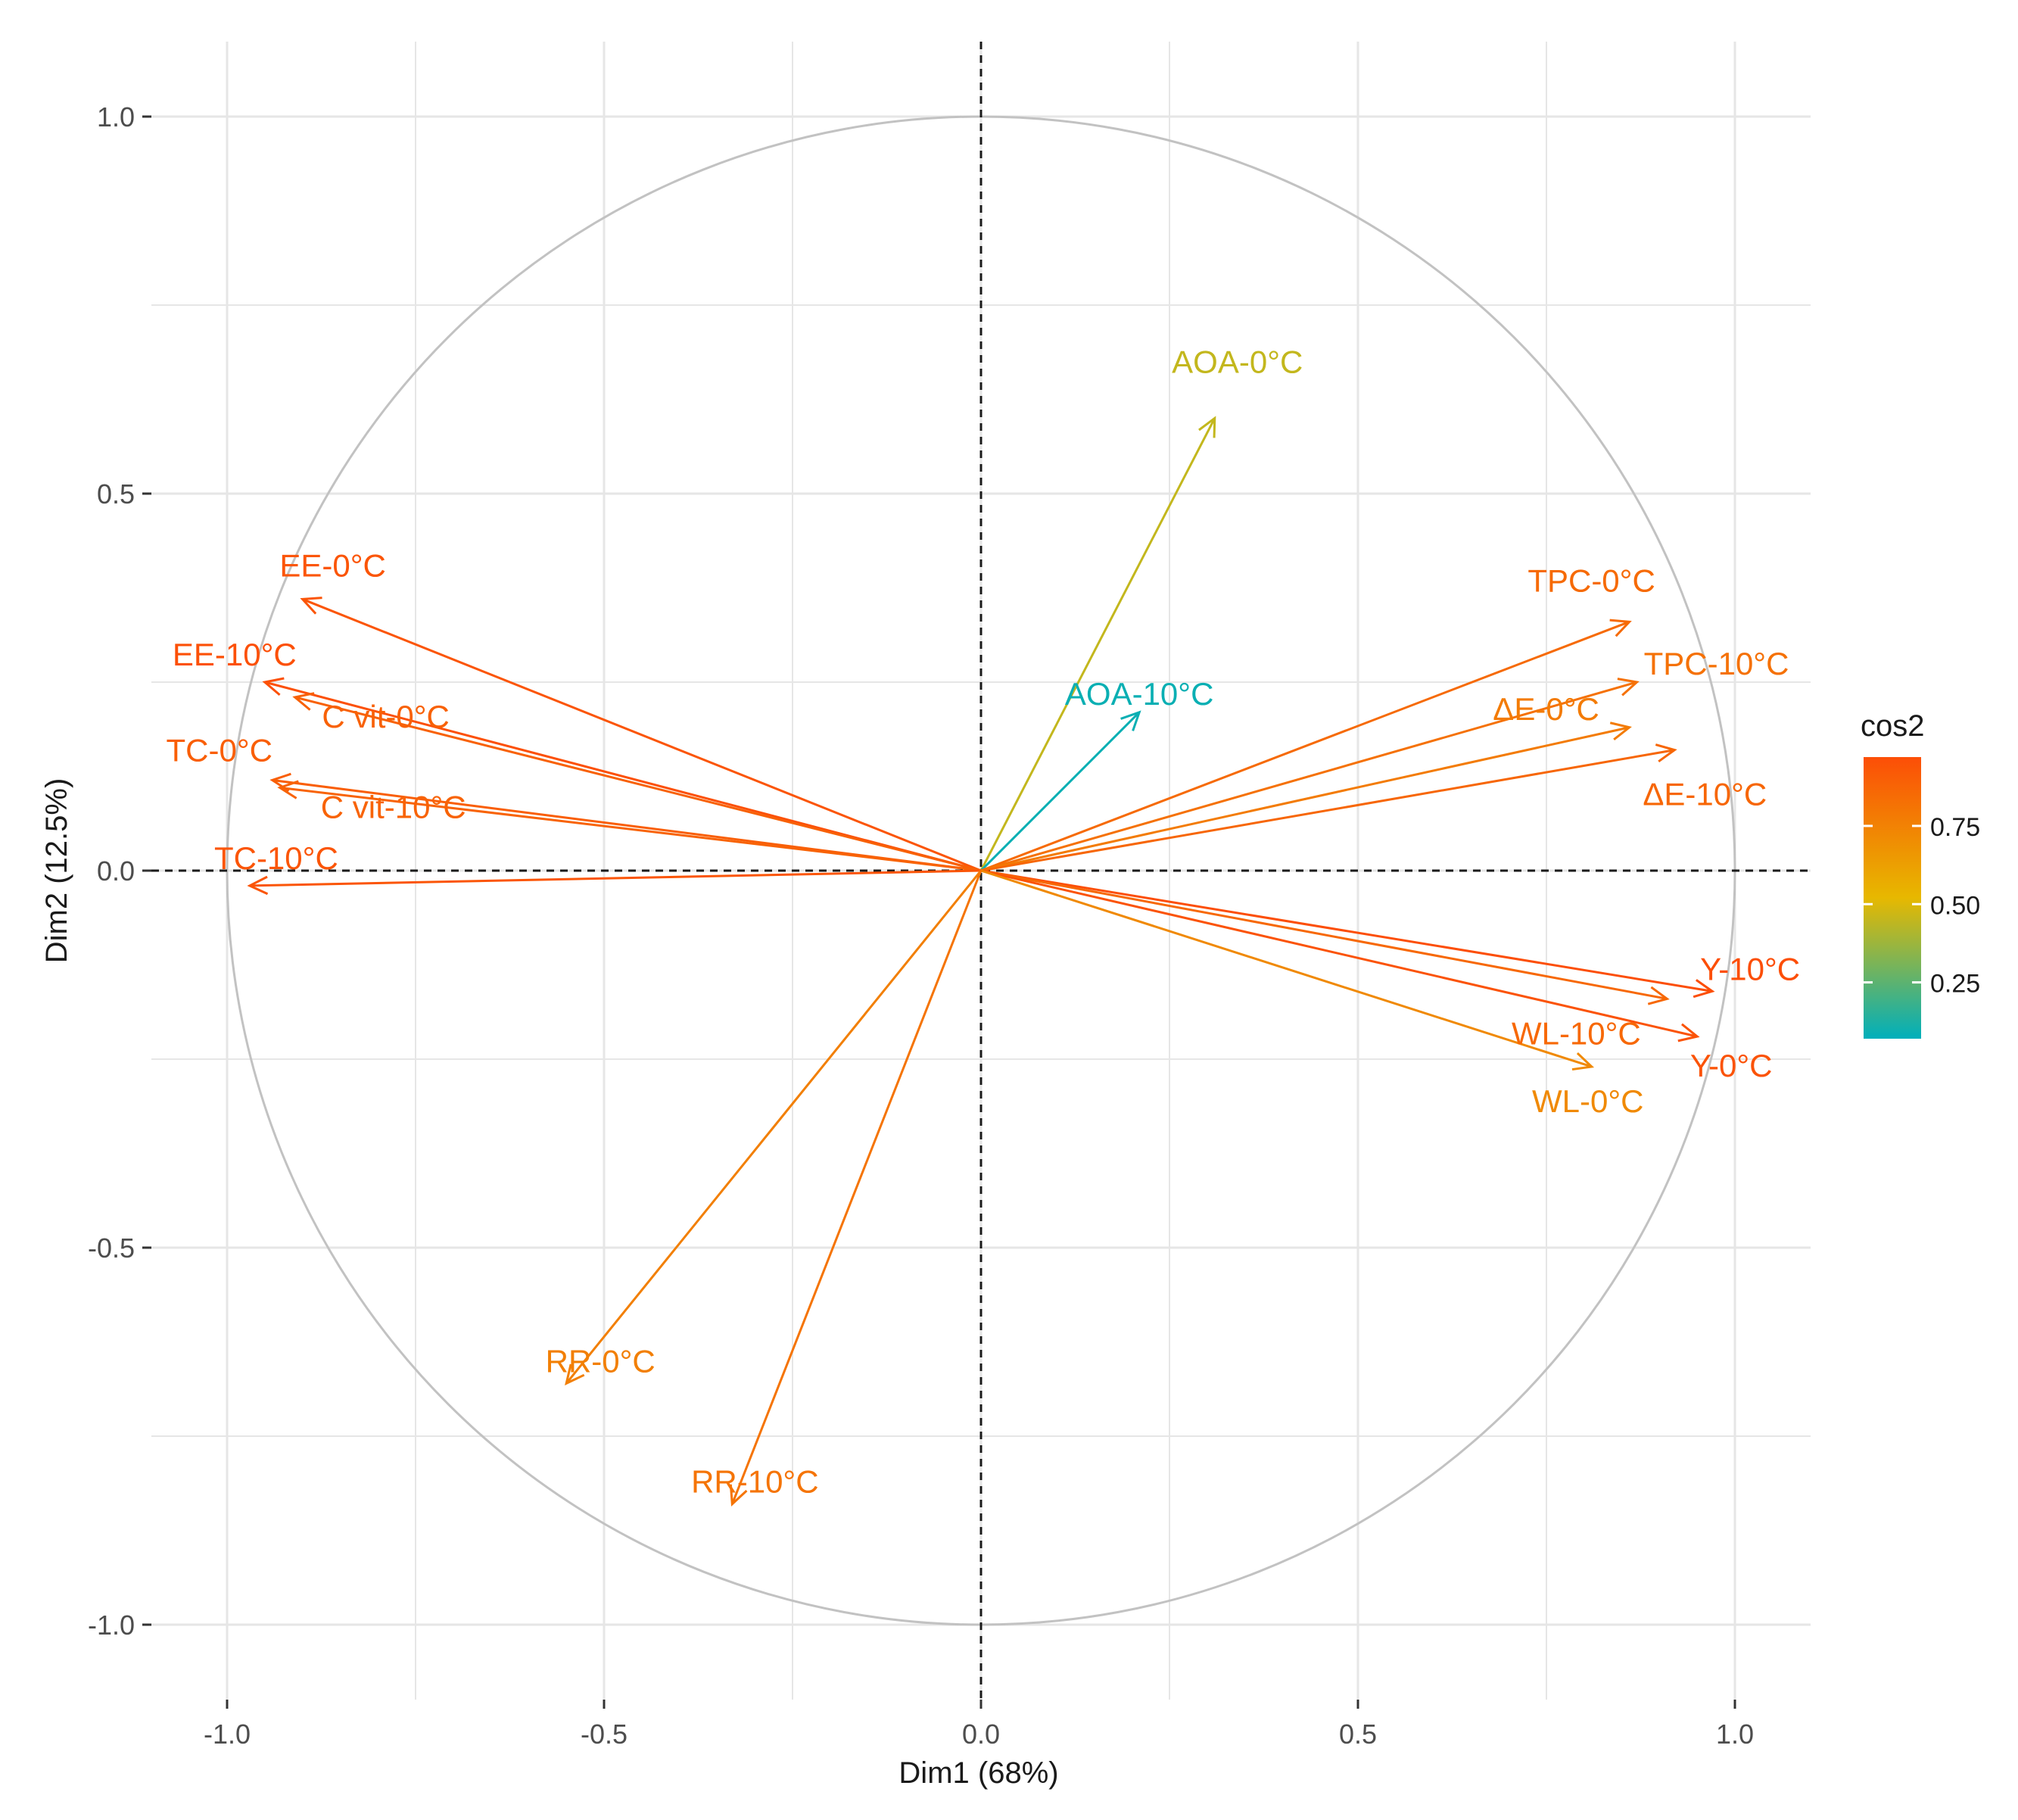 The height and width of the screenshot is (1820, 2018). What do you see at coordinates (1705, 794) in the screenshot?
I see `variable-label: ΔE-10°C` at bounding box center [1705, 794].